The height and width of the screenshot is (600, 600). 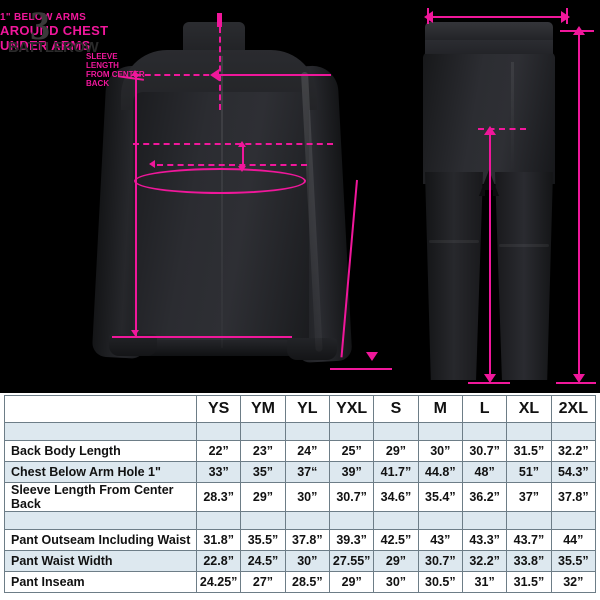 What do you see at coordinates (45, 45) in the screenshot?
I see `around-chest-label-line2: UNDER ARMS` at bounding box center [45, 45].